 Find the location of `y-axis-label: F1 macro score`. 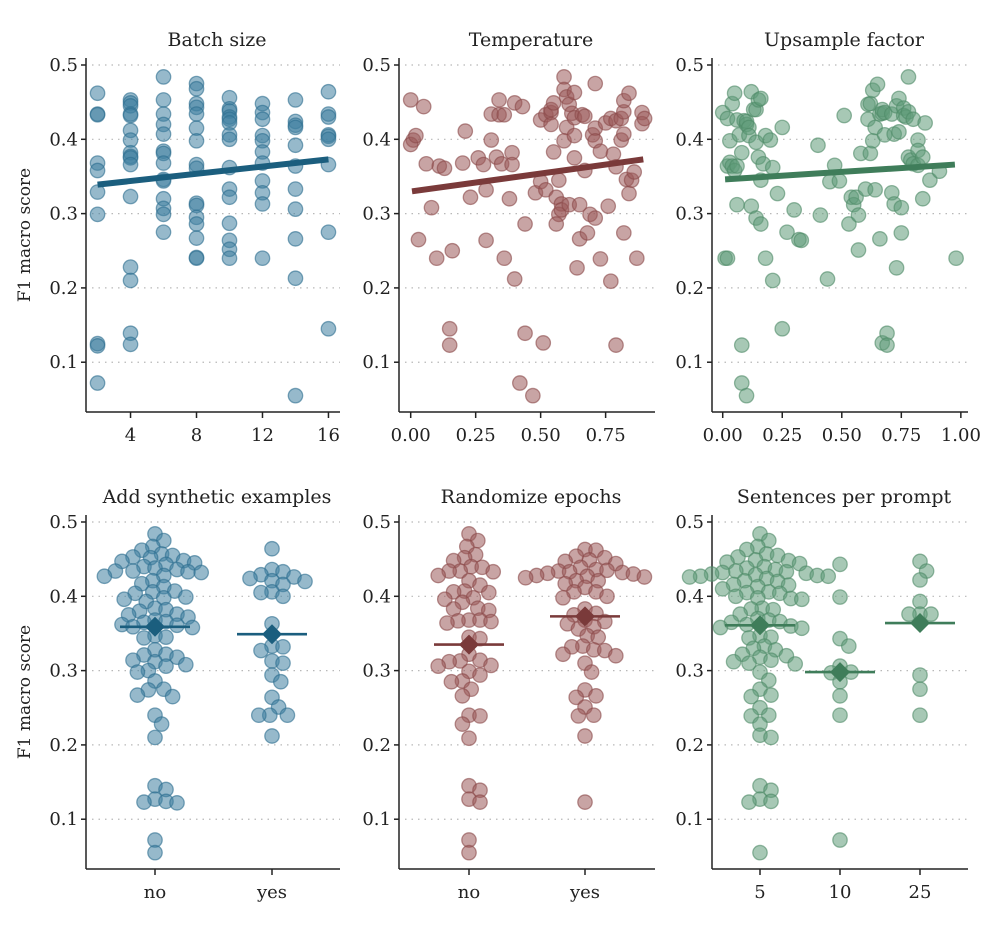

y-axis-label: F1 macro score is located at coordinates (25, 235).